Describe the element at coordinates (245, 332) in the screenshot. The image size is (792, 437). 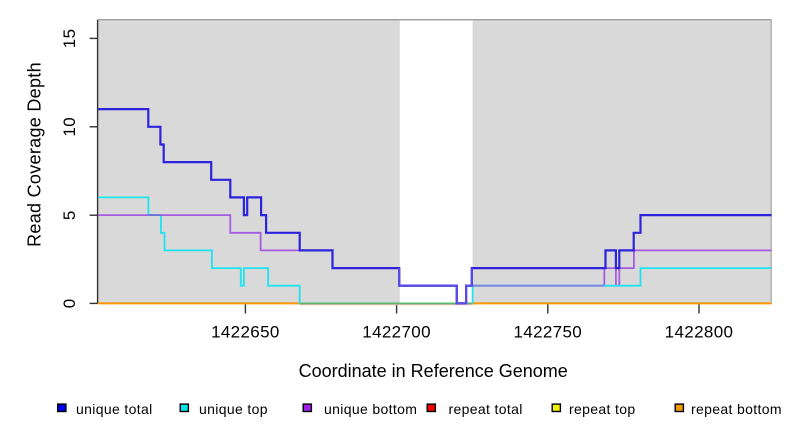
I see `svg-text: 1422650` at that location.